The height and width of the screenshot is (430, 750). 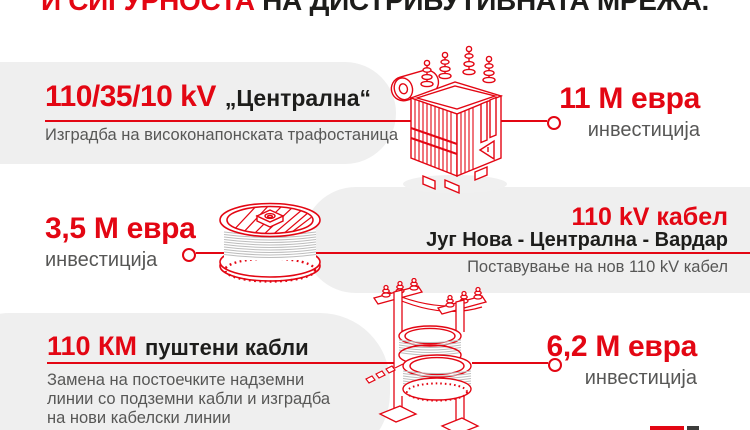 I want to click on connector-dot-substation, so click(x=554, y=123).